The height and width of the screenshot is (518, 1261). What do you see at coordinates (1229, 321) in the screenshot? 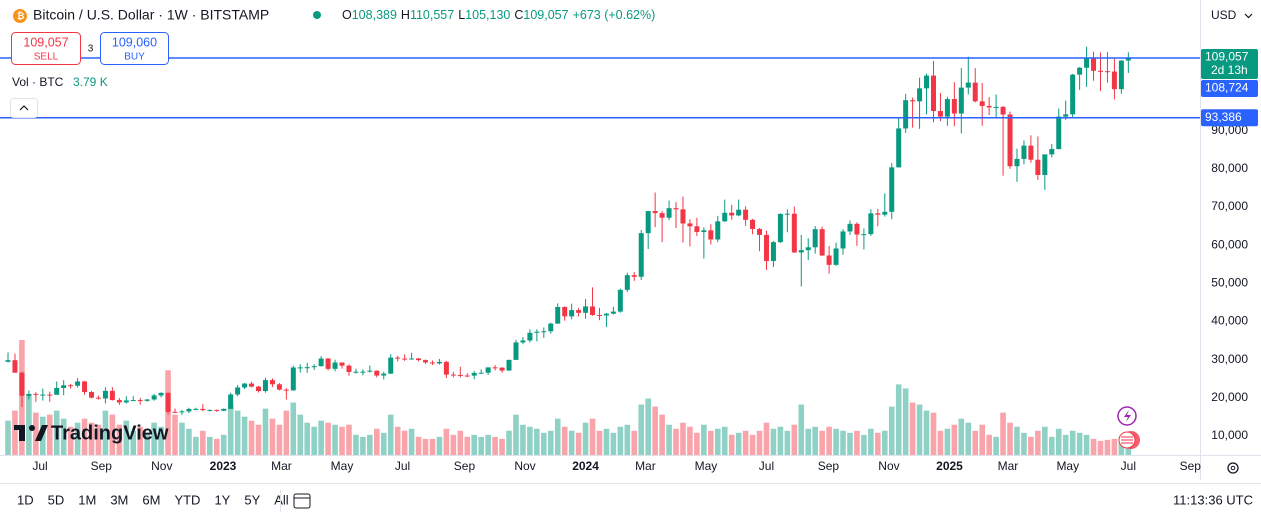
I see `y-tick-label: 40,000` at bounding box center [1229, 321].